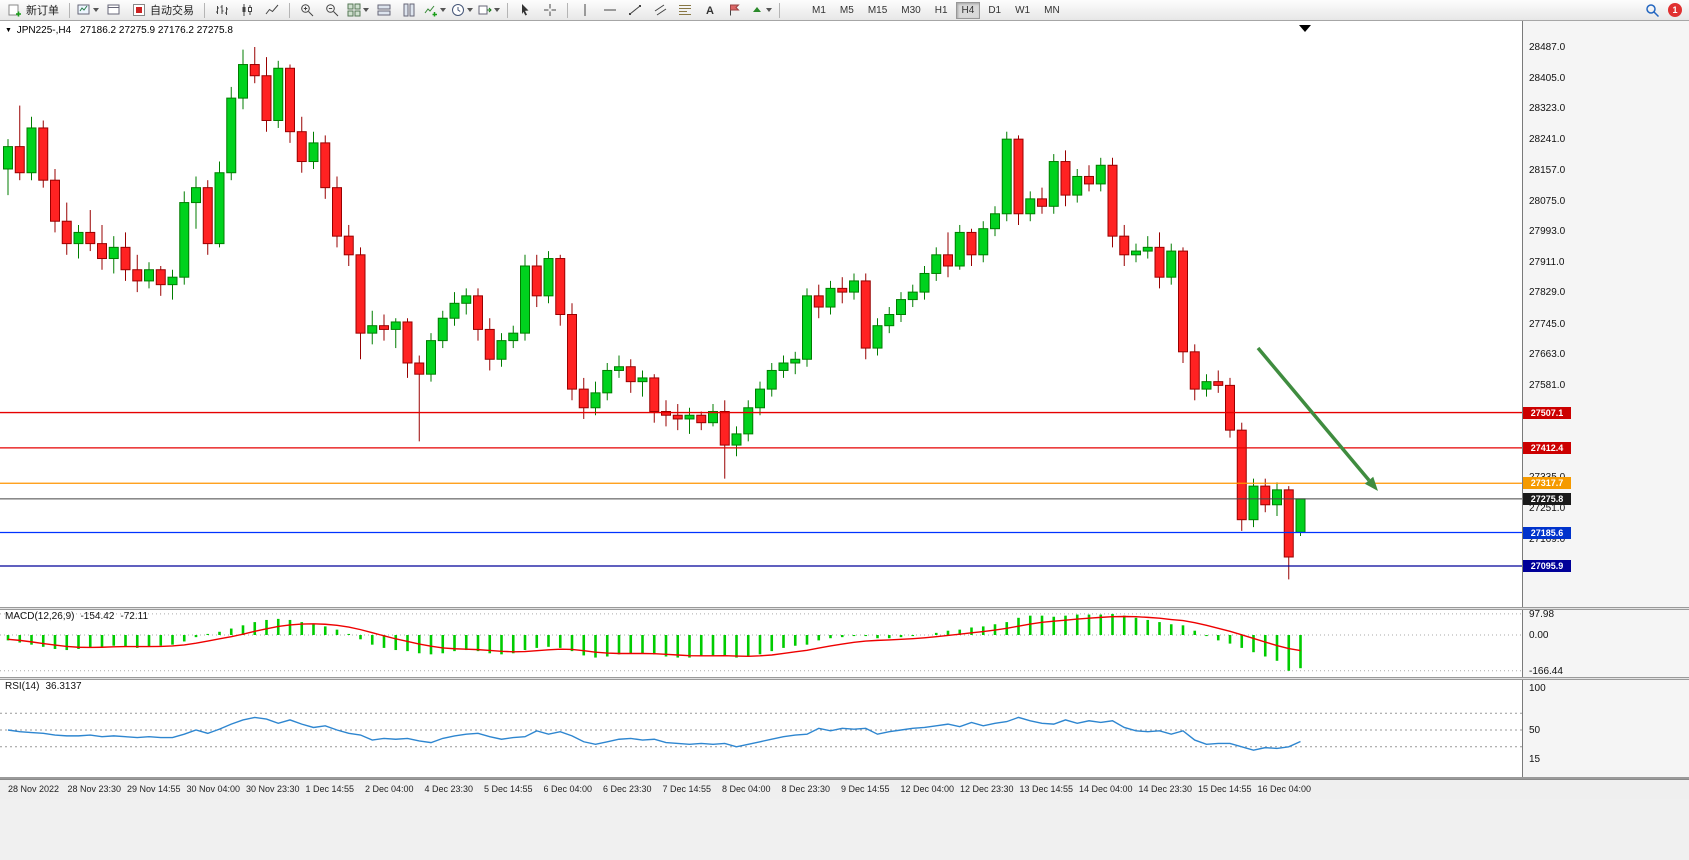 Image resolution: width=1689 pixels, height=860 pixels. What do you see at coordinates (358, 10) in the screenshot?
I see `tile-windows-button` at bounding box center [358, 10].